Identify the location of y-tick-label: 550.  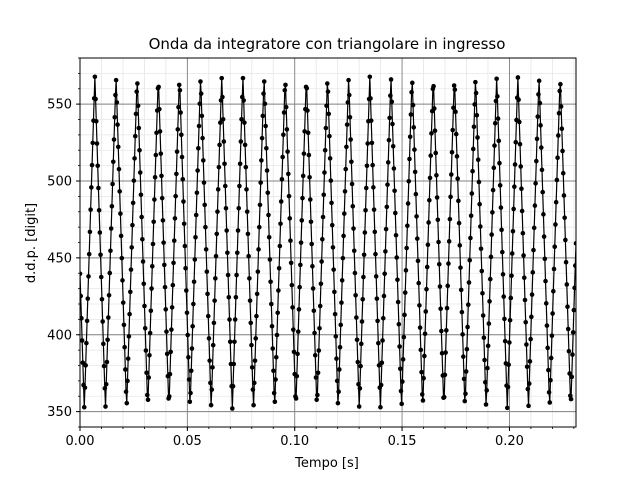
(59, 105).